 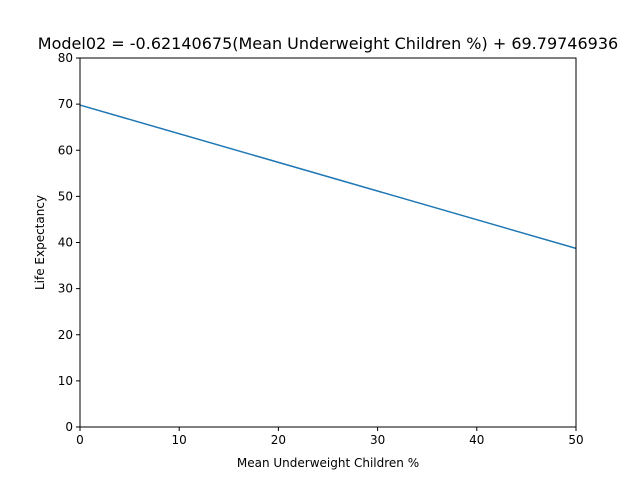 I want to click on x-tick-label: 0, so click(x=80, y=440).